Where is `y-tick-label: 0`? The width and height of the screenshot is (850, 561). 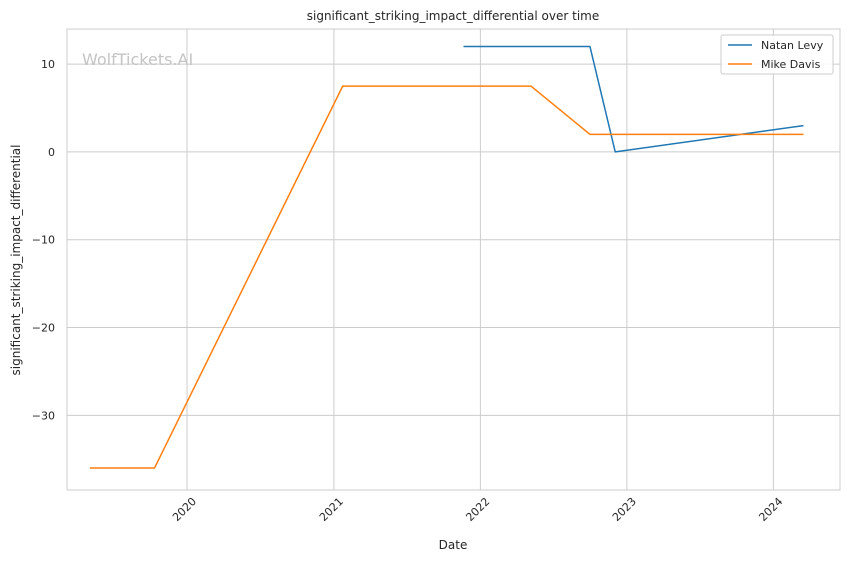
y-tick-label: 0 is located at coordinates (51, 152).